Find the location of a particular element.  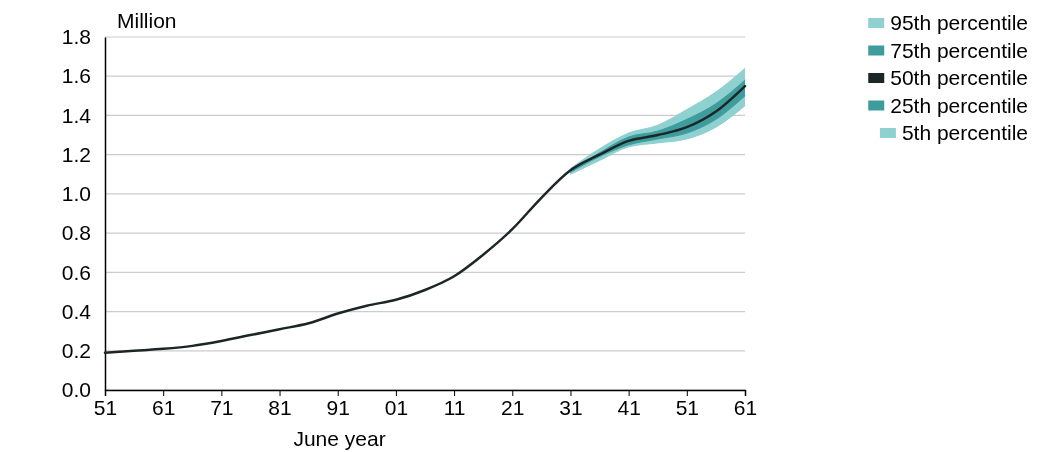

legend-label: 5th percentile is located at coordinates (964, 132).